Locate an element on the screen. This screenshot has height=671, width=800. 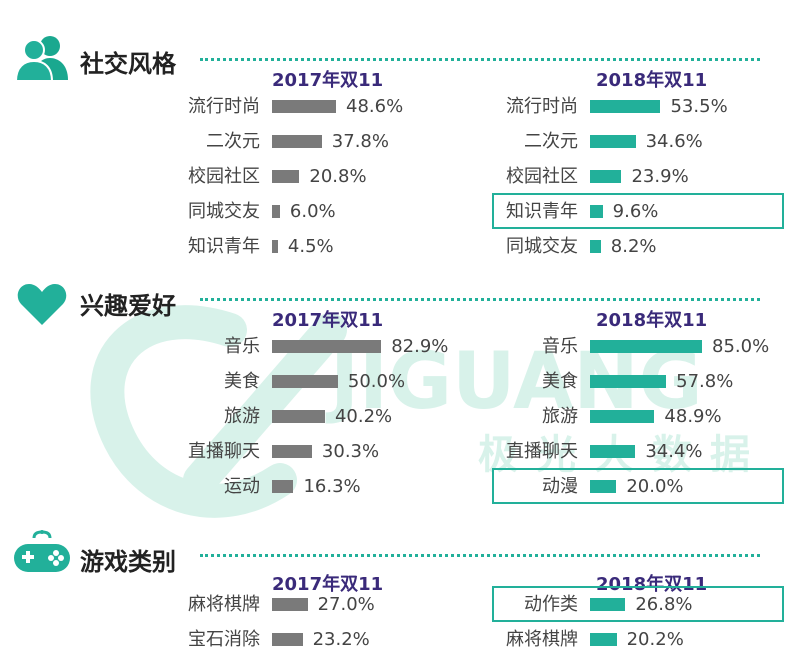
value-label: 27.0% is located at coordinates (346, 604).